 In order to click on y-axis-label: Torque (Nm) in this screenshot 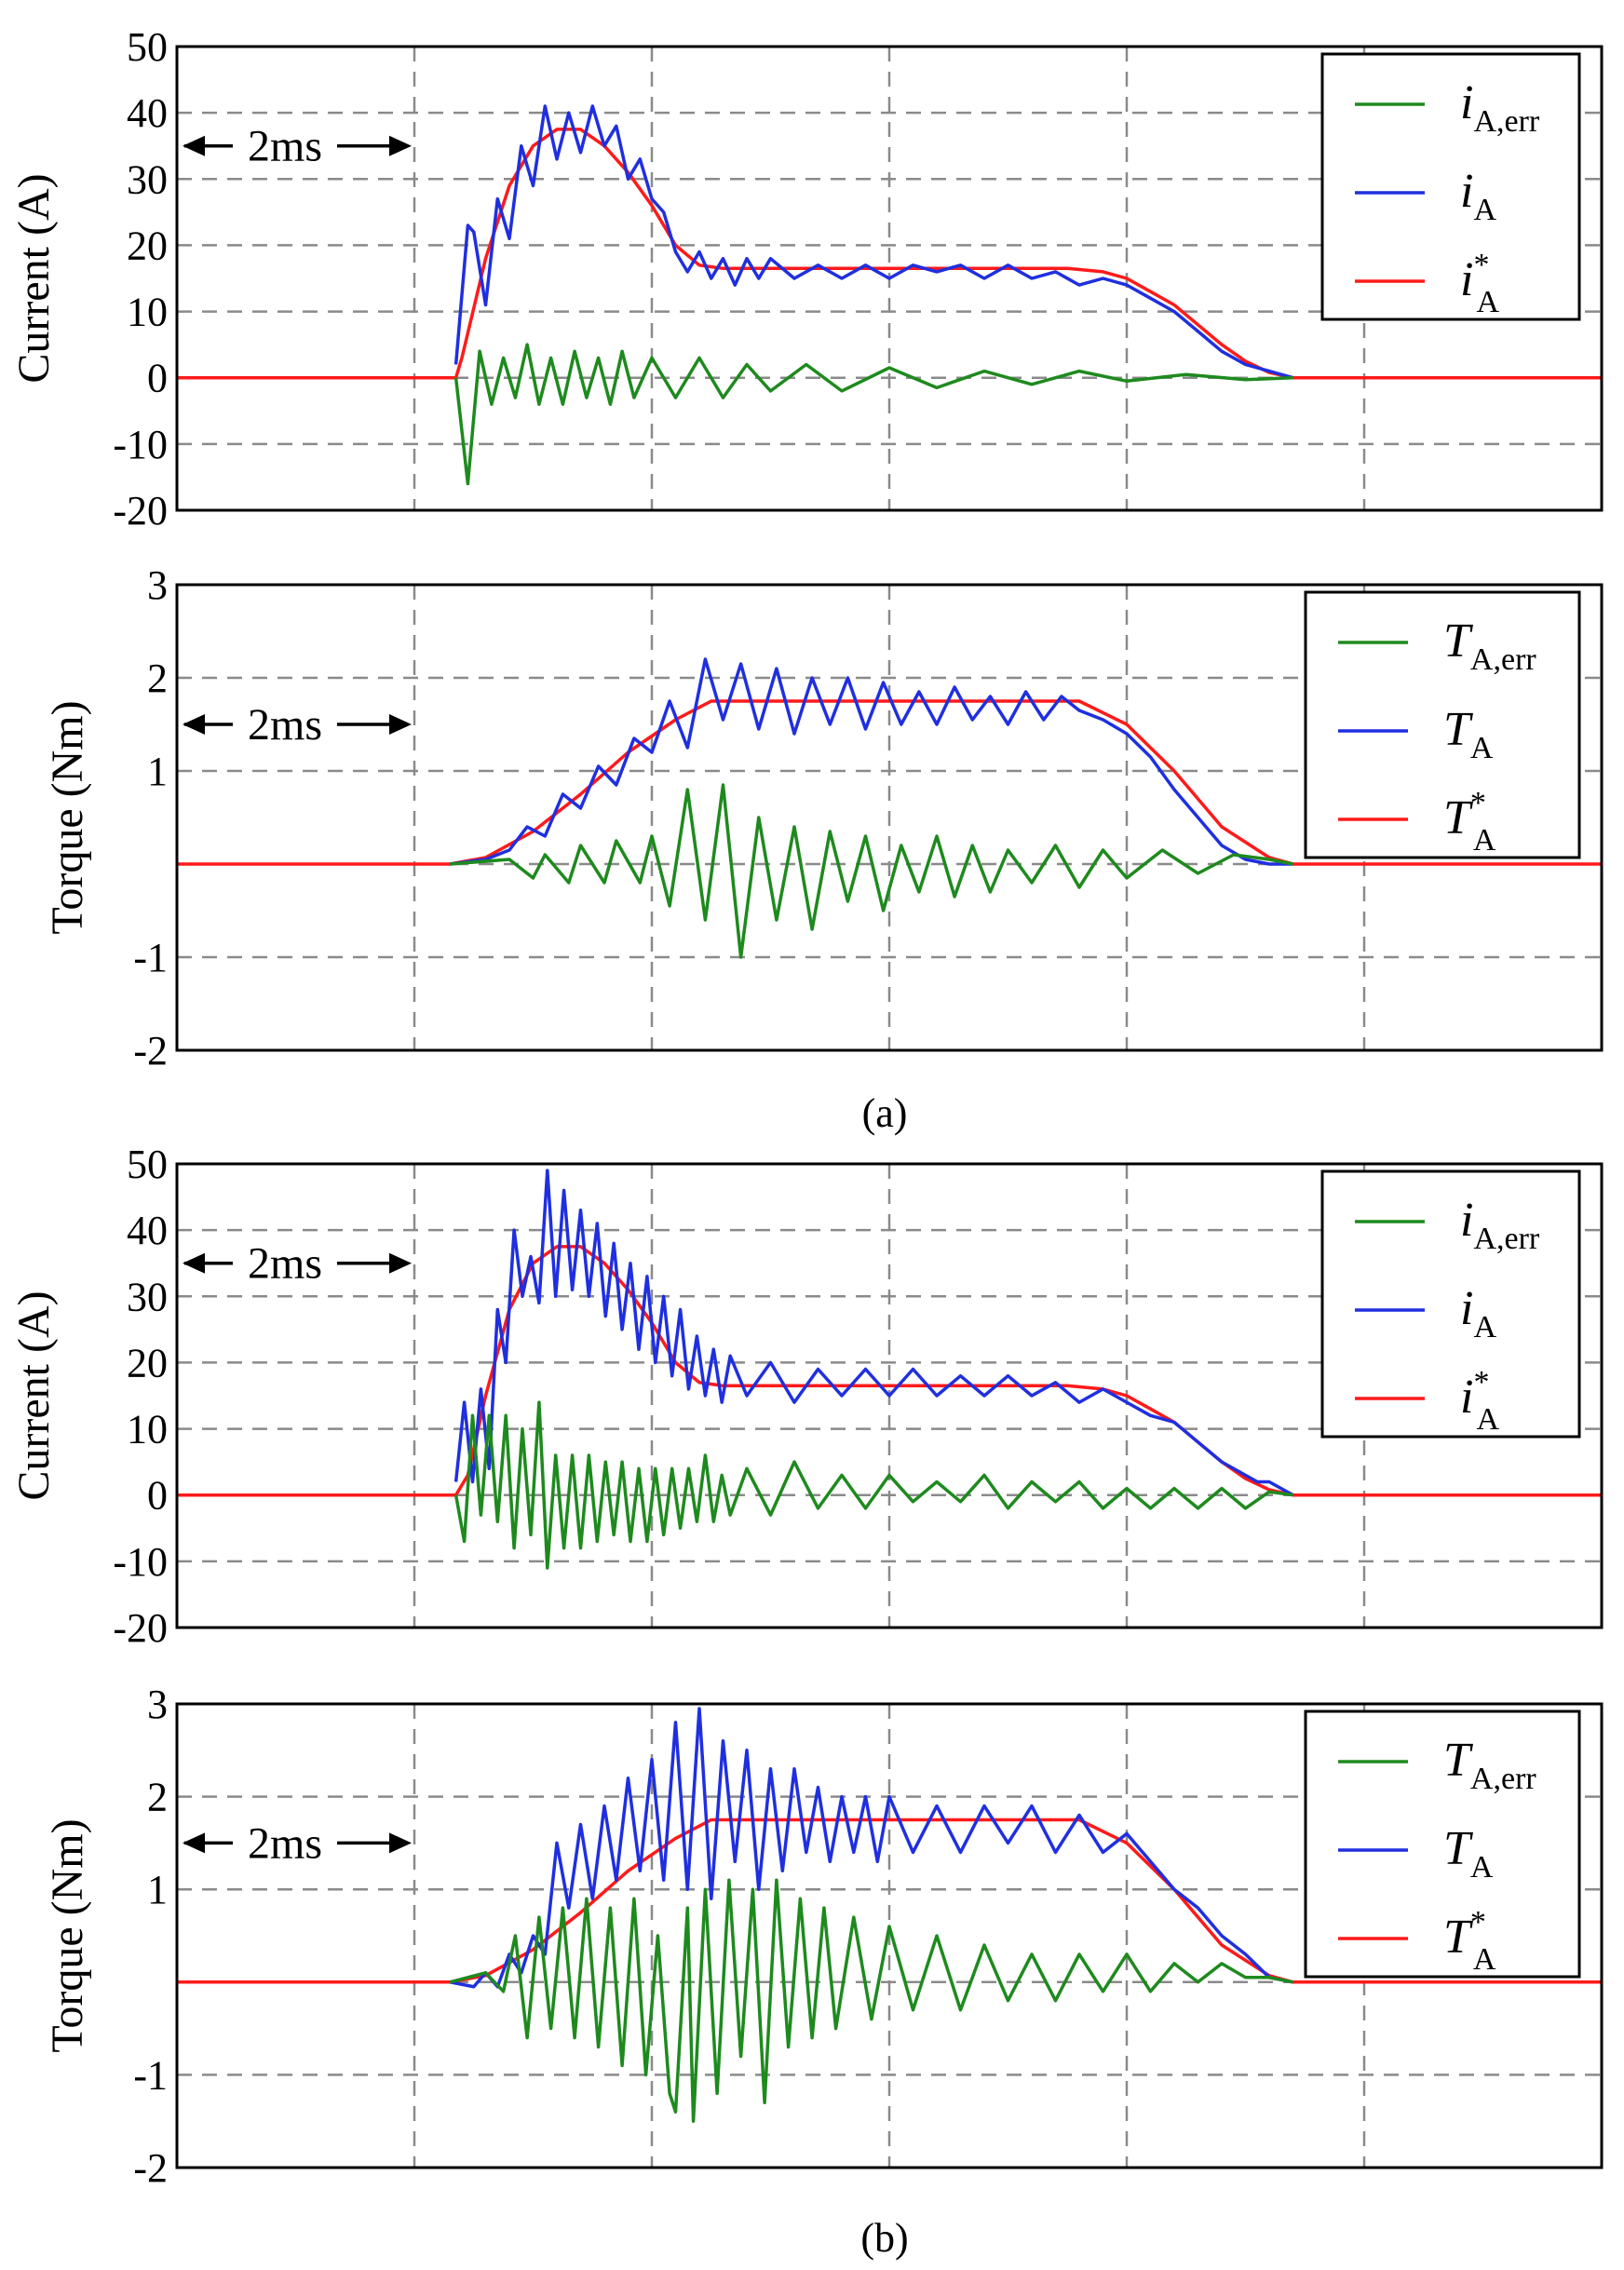, I will do `click(67, 817)`.